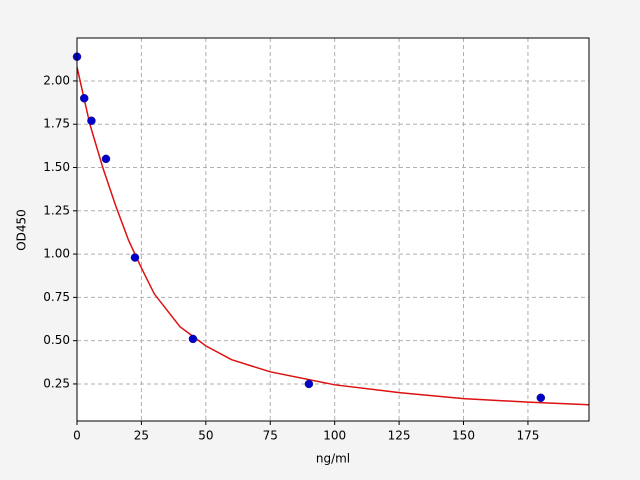  Describe the element at coordinates (527, 436) in the screenshot. I see `x-tick-label: 175` at that location.